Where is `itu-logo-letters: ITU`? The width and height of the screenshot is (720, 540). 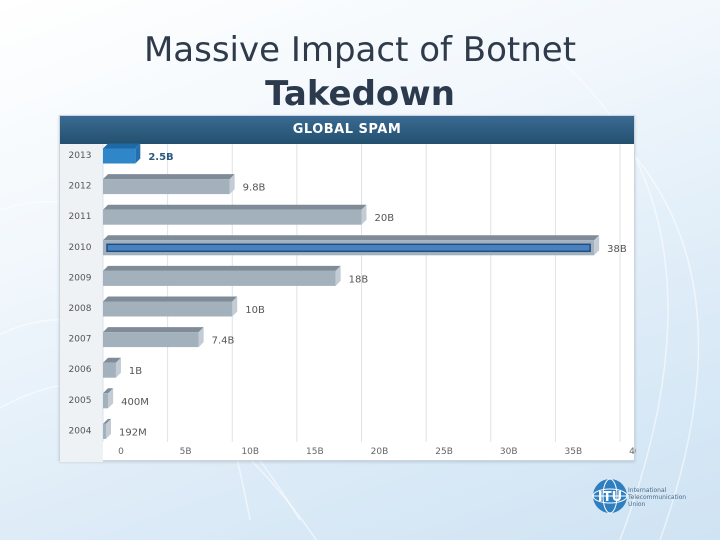 itu-logo-letters: ITU is located at coordinates (610, 497).